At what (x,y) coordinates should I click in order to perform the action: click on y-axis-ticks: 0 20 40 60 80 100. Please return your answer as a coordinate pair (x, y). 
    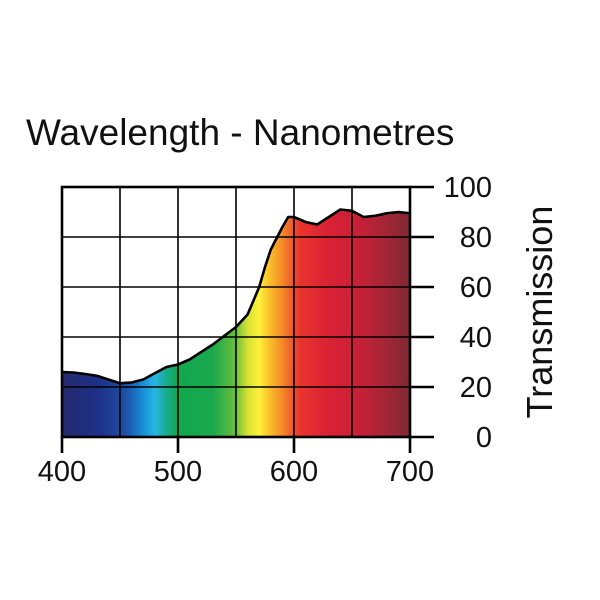
    Looking at the image, I should click on (451, 313).